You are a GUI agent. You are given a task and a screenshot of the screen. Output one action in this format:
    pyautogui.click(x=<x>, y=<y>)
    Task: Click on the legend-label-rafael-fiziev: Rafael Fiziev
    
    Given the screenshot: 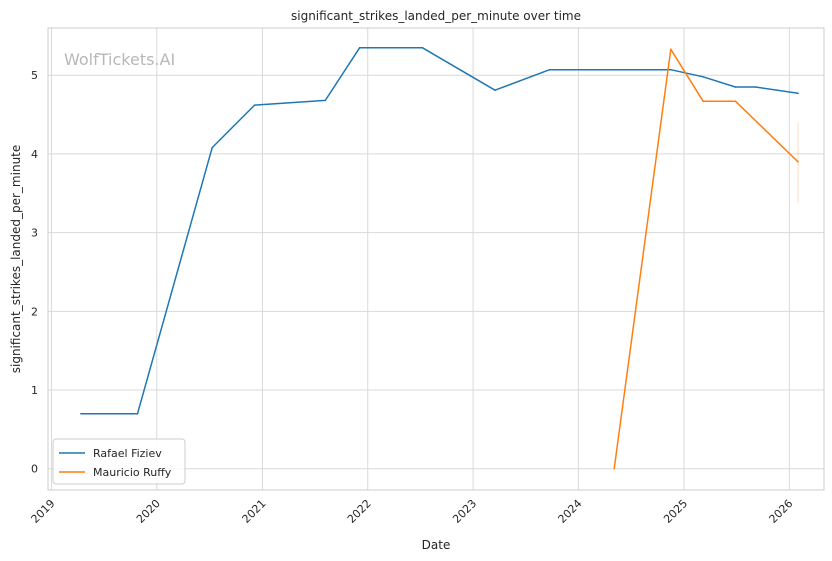 What is the action you would take?
    pyautogui.click(x=127, y=453)
    